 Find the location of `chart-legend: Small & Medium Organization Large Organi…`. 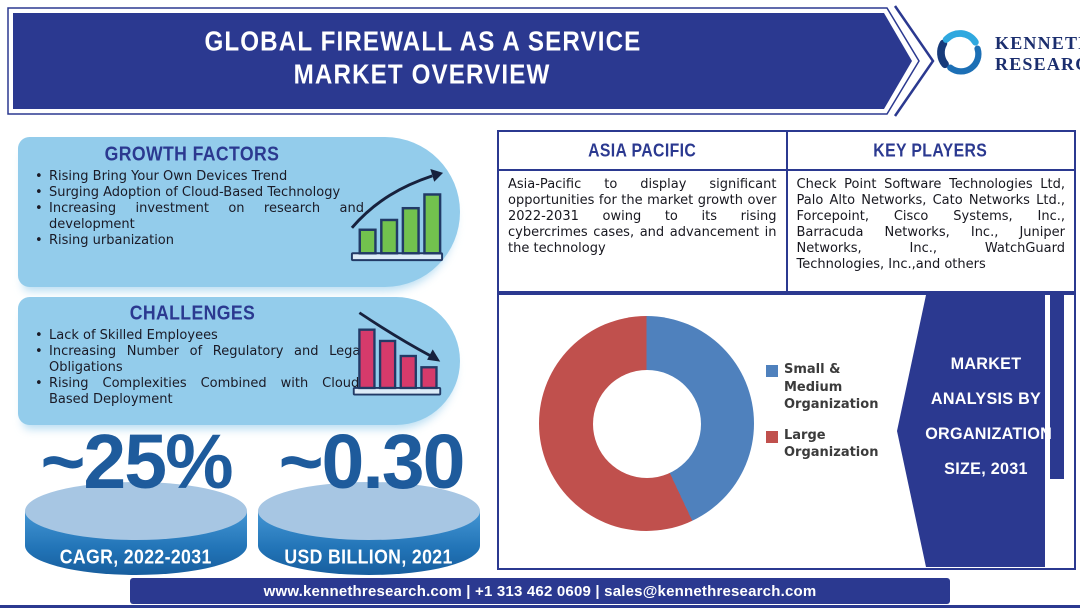

chart-legend: Small & Medium Organization Large Organi… is located at coordinates (824, 418).